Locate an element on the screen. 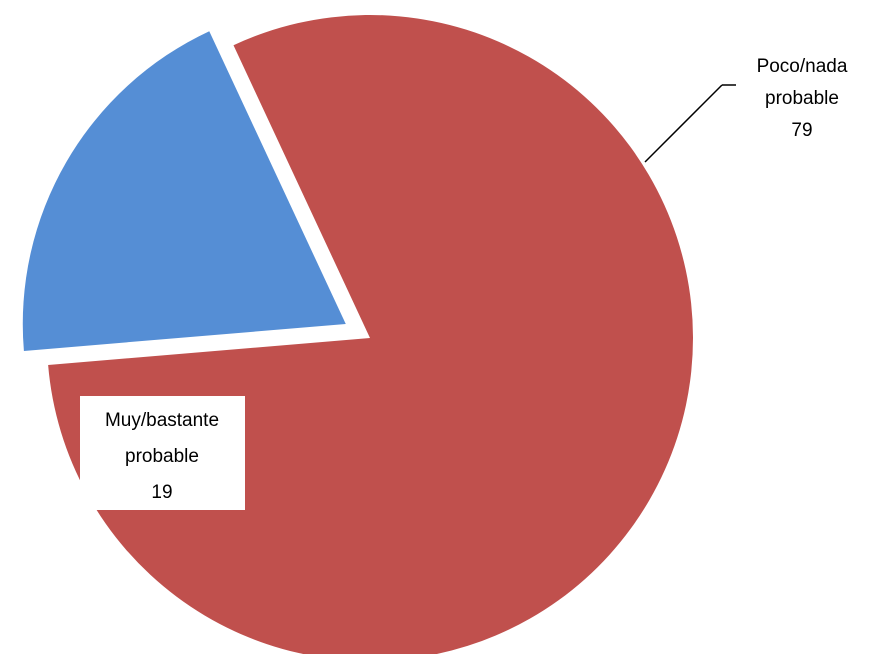  data-label-poco-nada: Poco/nada probable 79 is located at coordinates (802, 98).